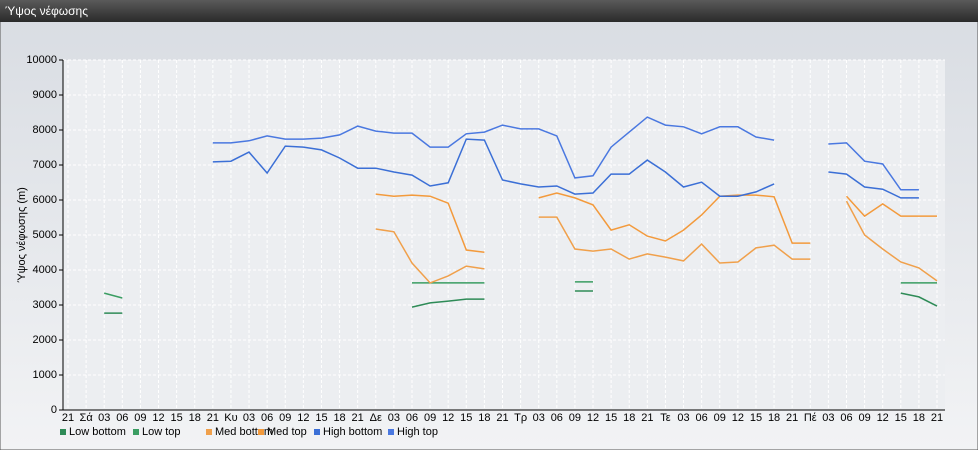  I want to click on legend-label: High bottom, so click(352, 432).